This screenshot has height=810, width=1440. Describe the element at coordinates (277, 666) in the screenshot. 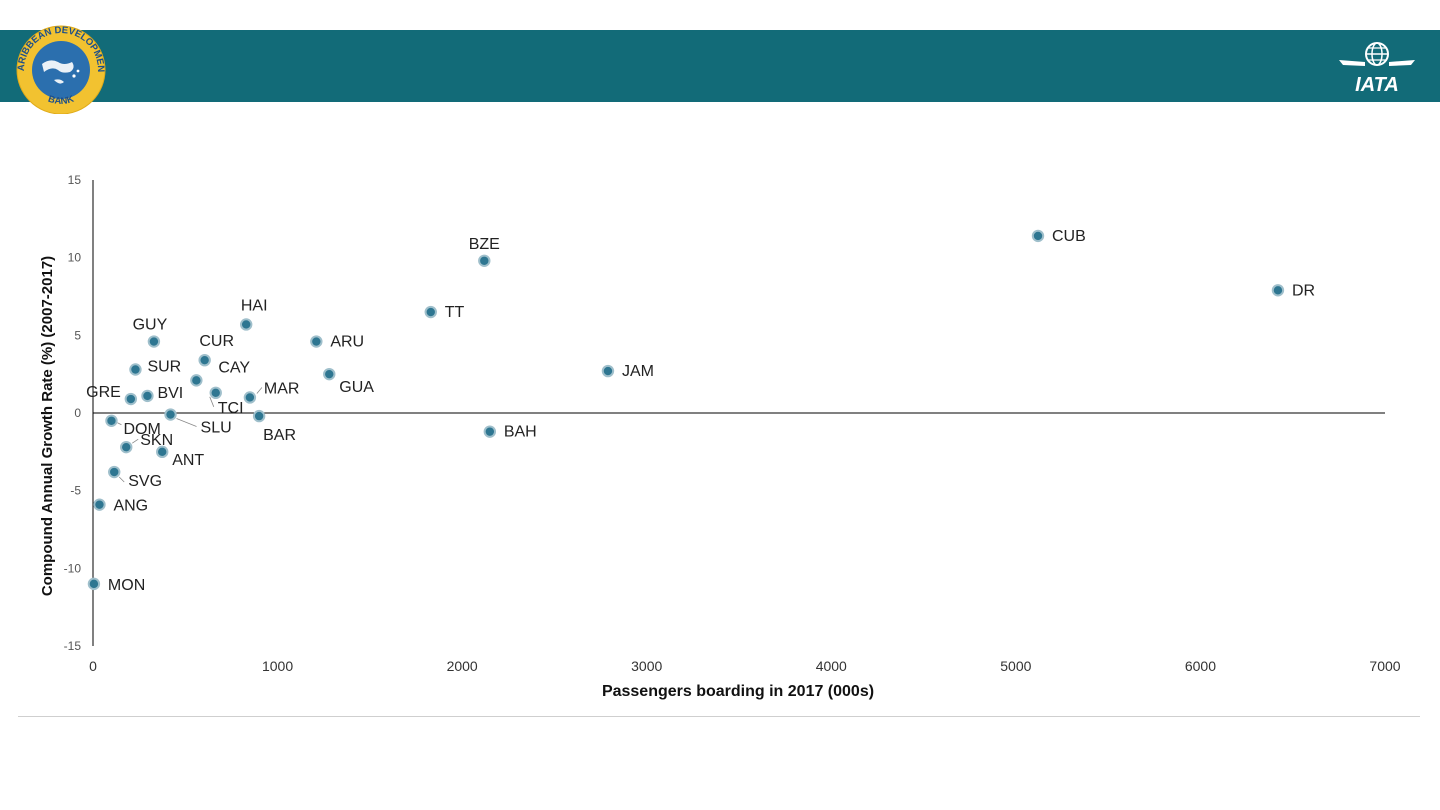

I see `x-tick-label: 1000` at that location.